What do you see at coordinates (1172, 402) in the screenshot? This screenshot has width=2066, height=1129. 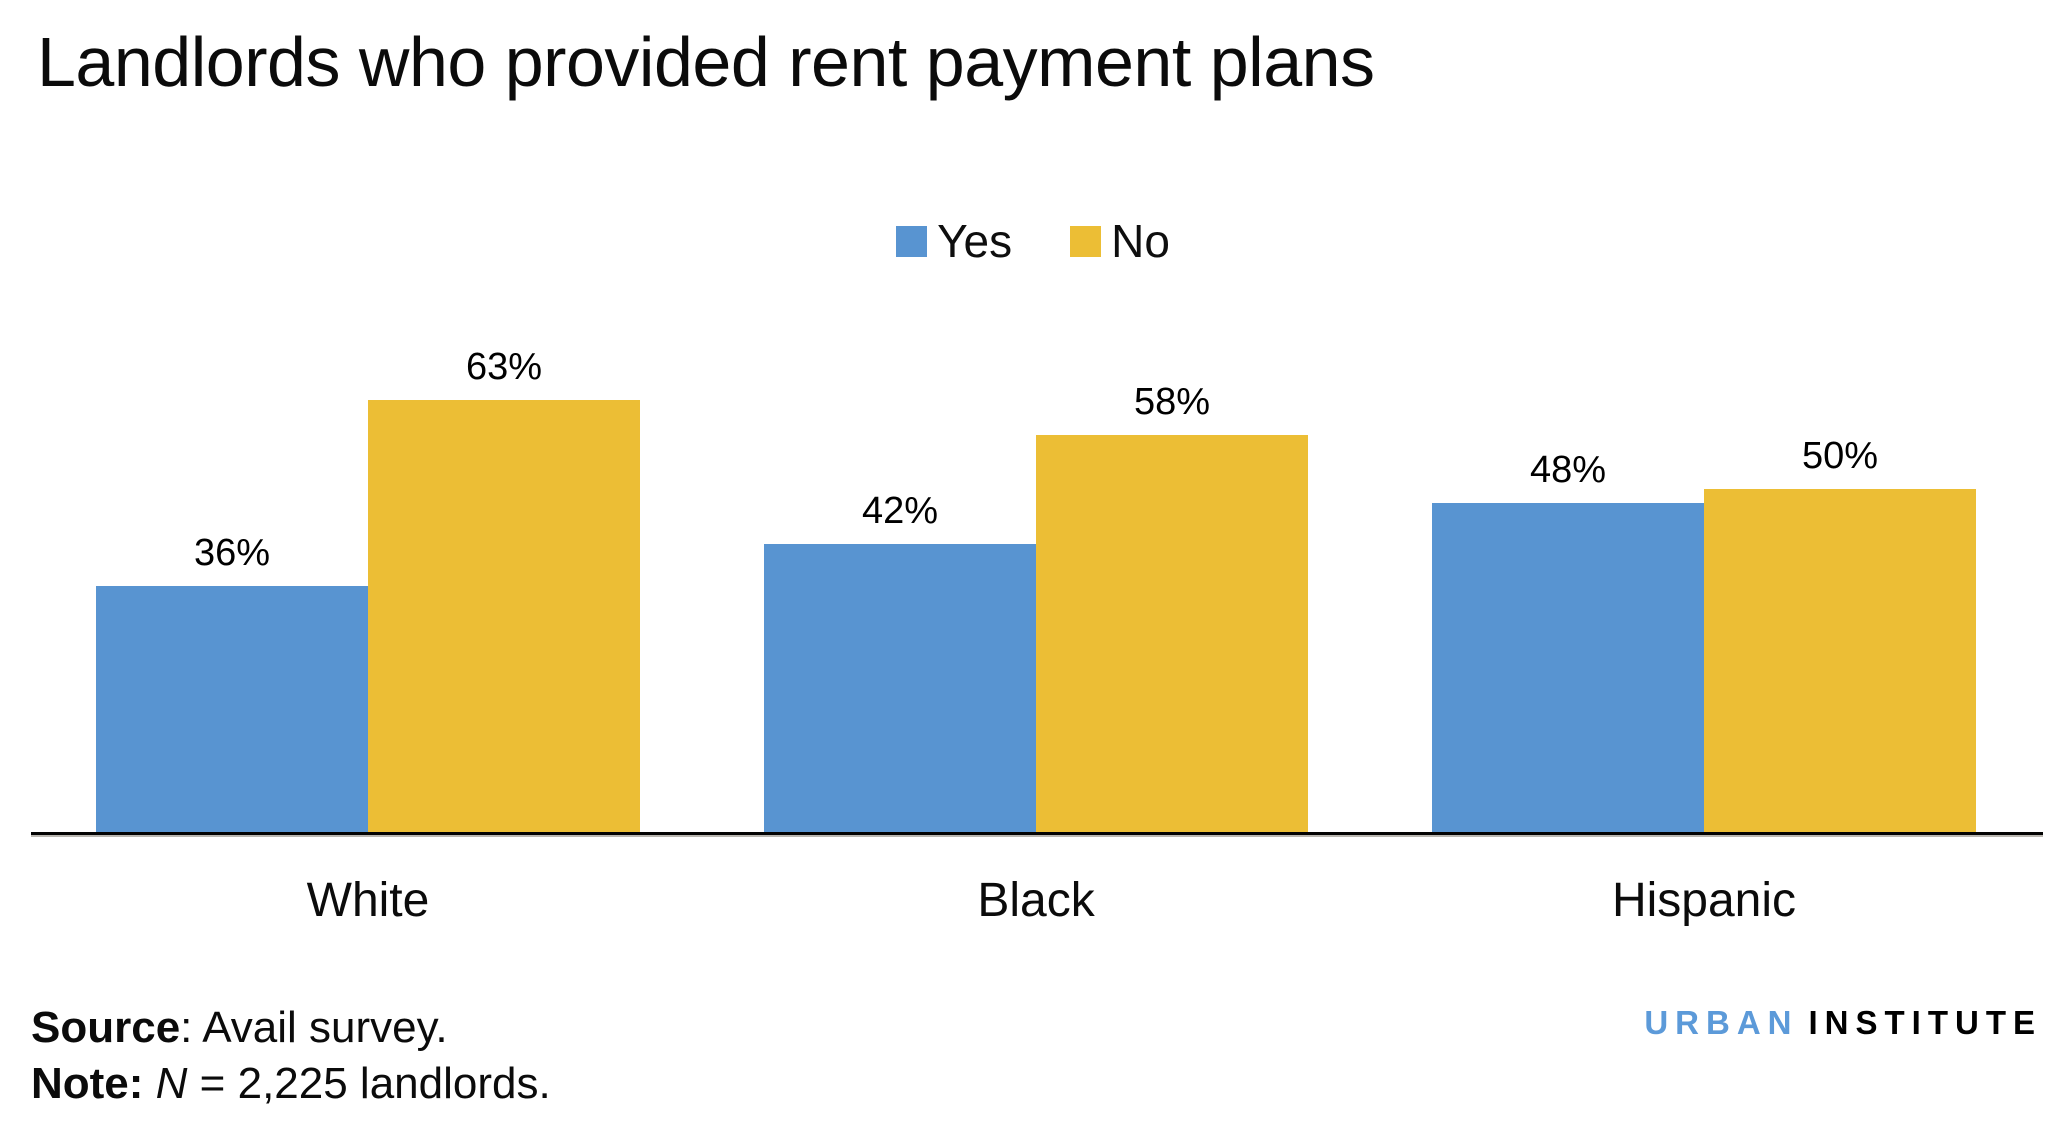 I see `value-label: 58%` at bounding box center [1172, 402].